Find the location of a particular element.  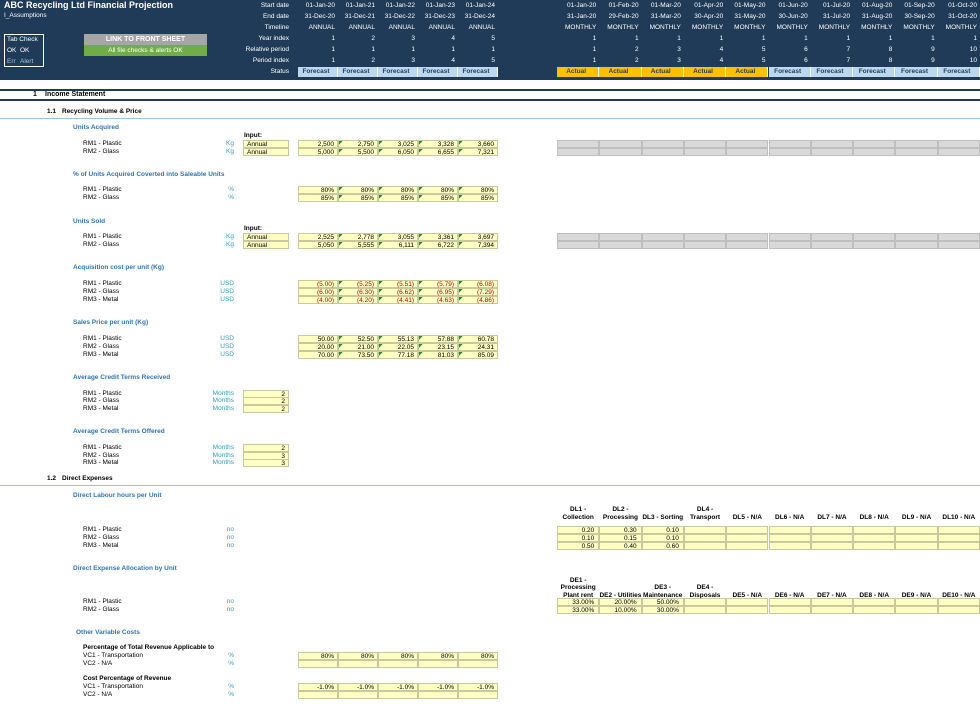

annual-cell: 5,500 is located at coordinates (358, 152).